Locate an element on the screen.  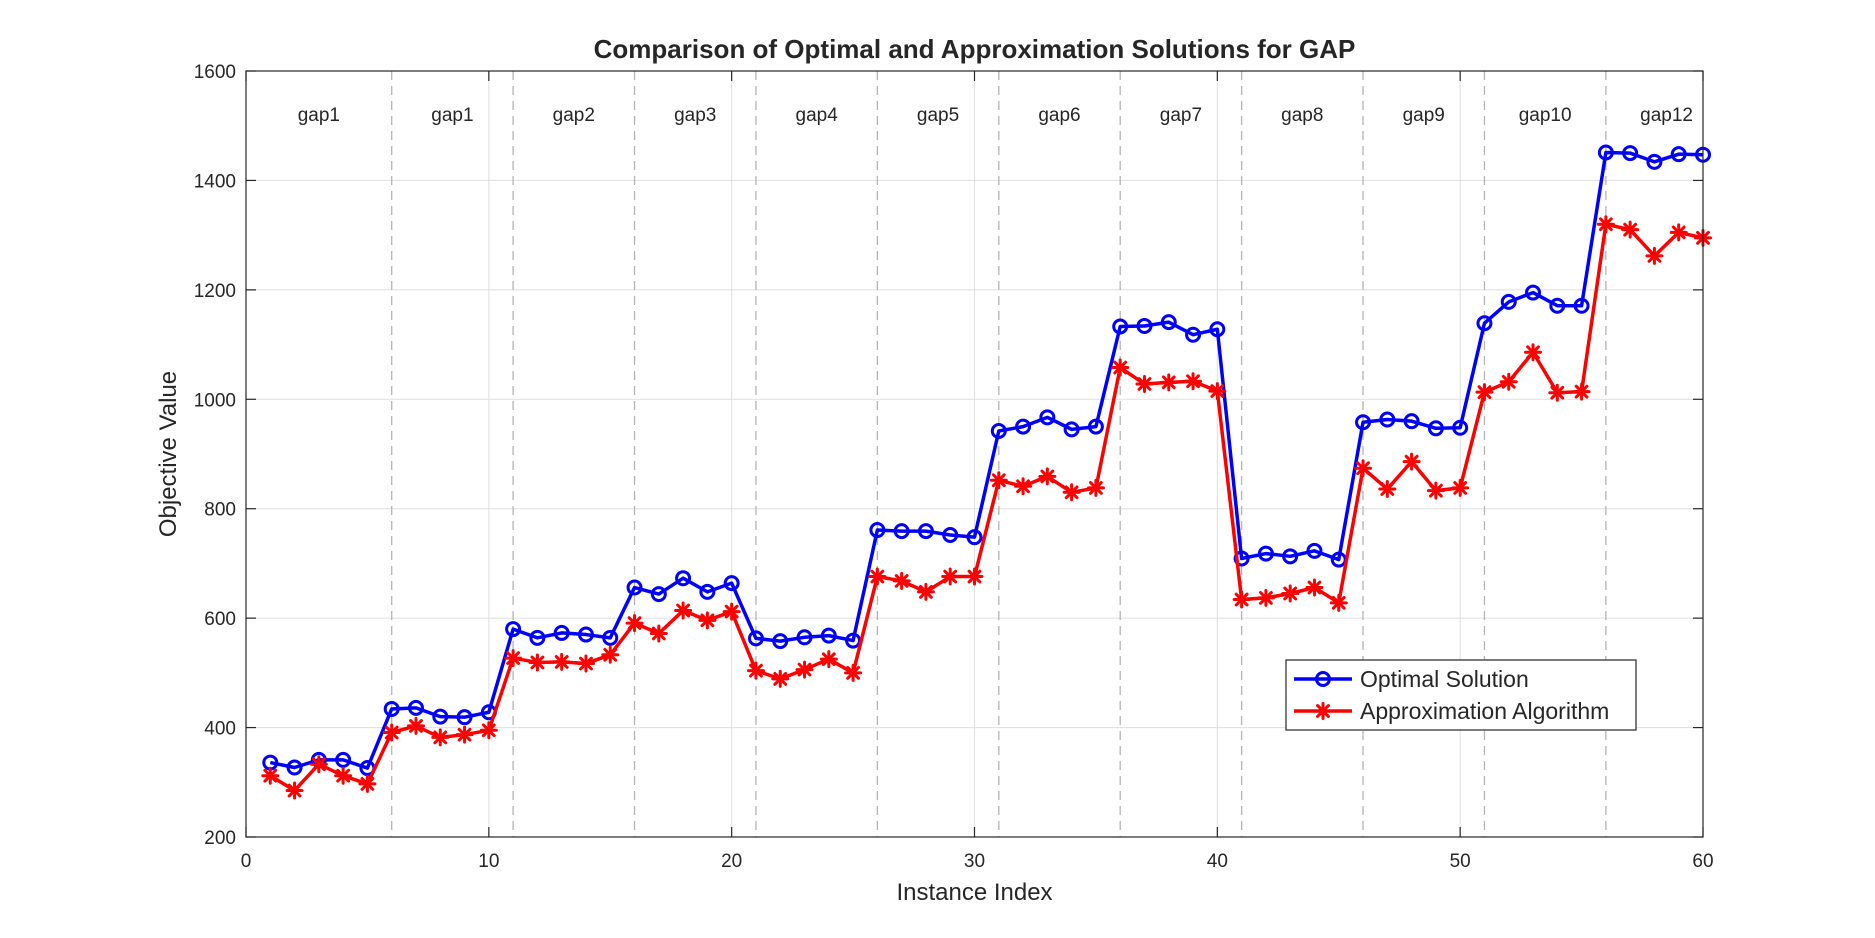
y-tick-label: 1400 is located at coordinates (215, 181).